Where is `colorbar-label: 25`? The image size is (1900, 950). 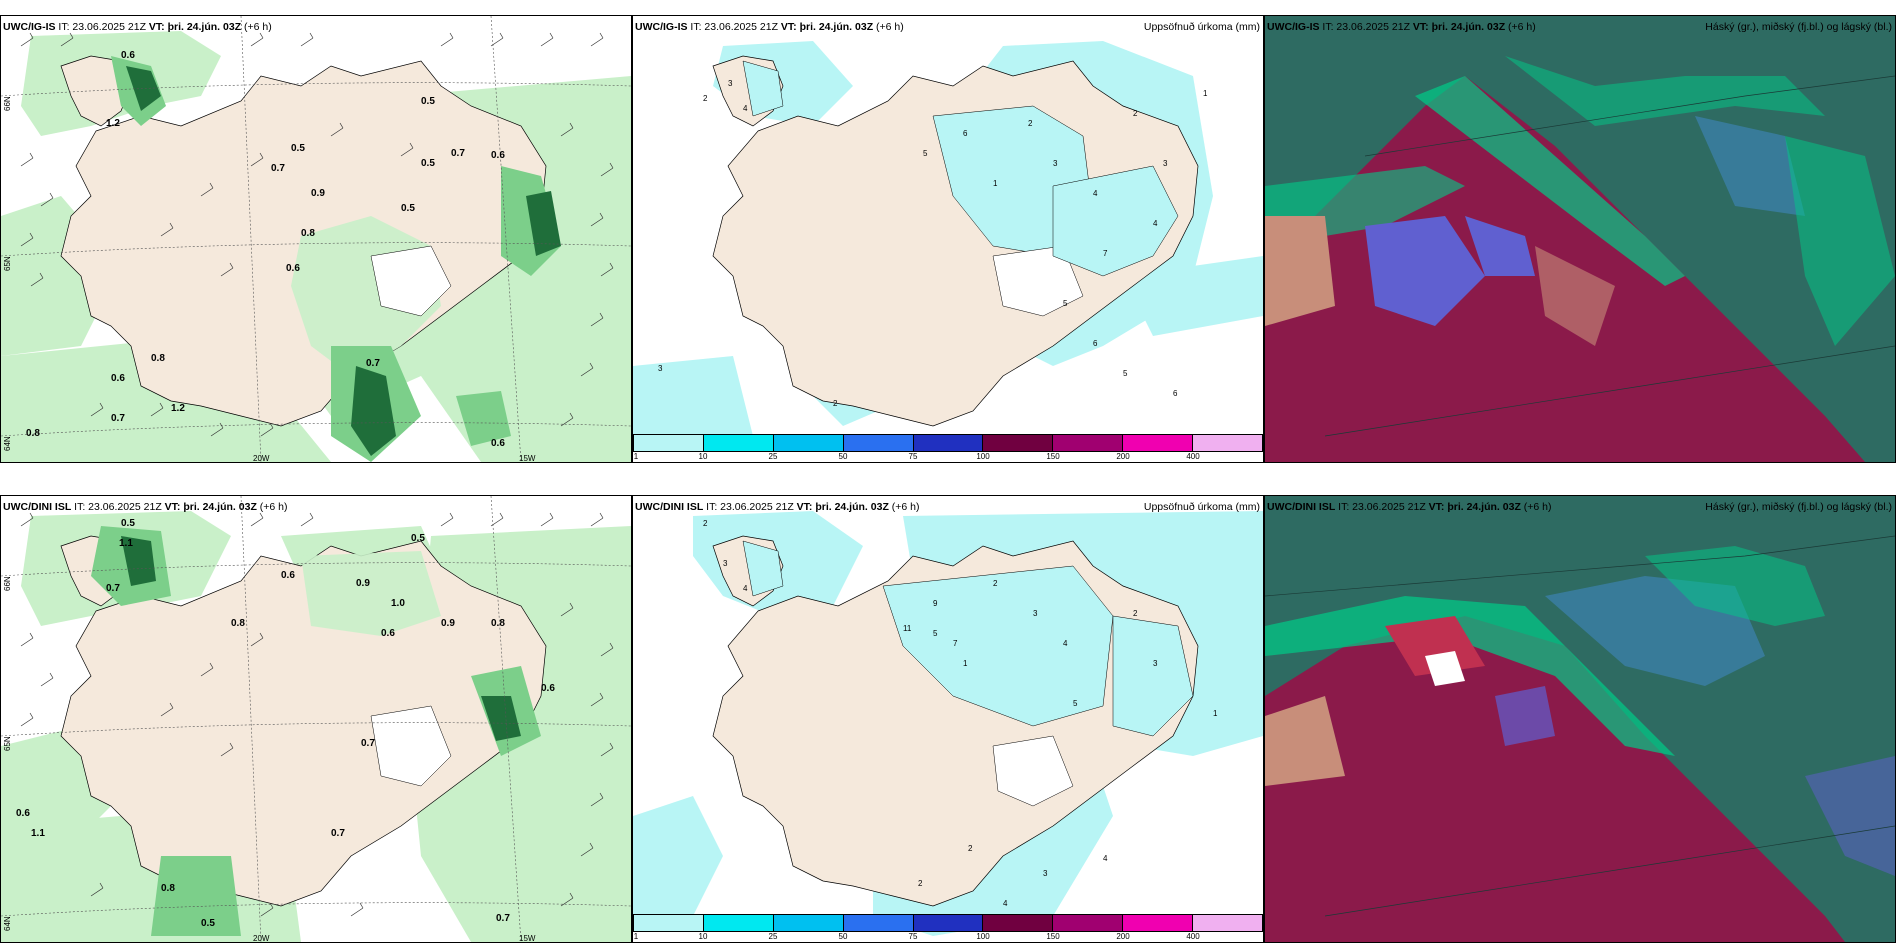 colorbar-label: 25 is located at coordinates (773, 936).